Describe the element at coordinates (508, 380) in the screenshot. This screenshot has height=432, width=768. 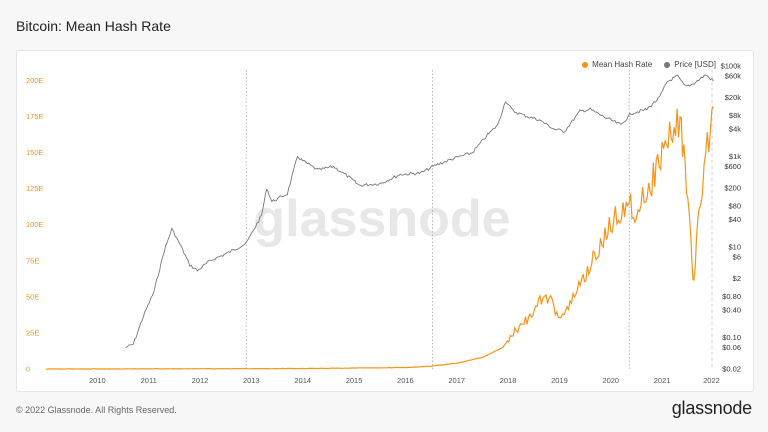
I see `x-tick-label: 2018` at that location.